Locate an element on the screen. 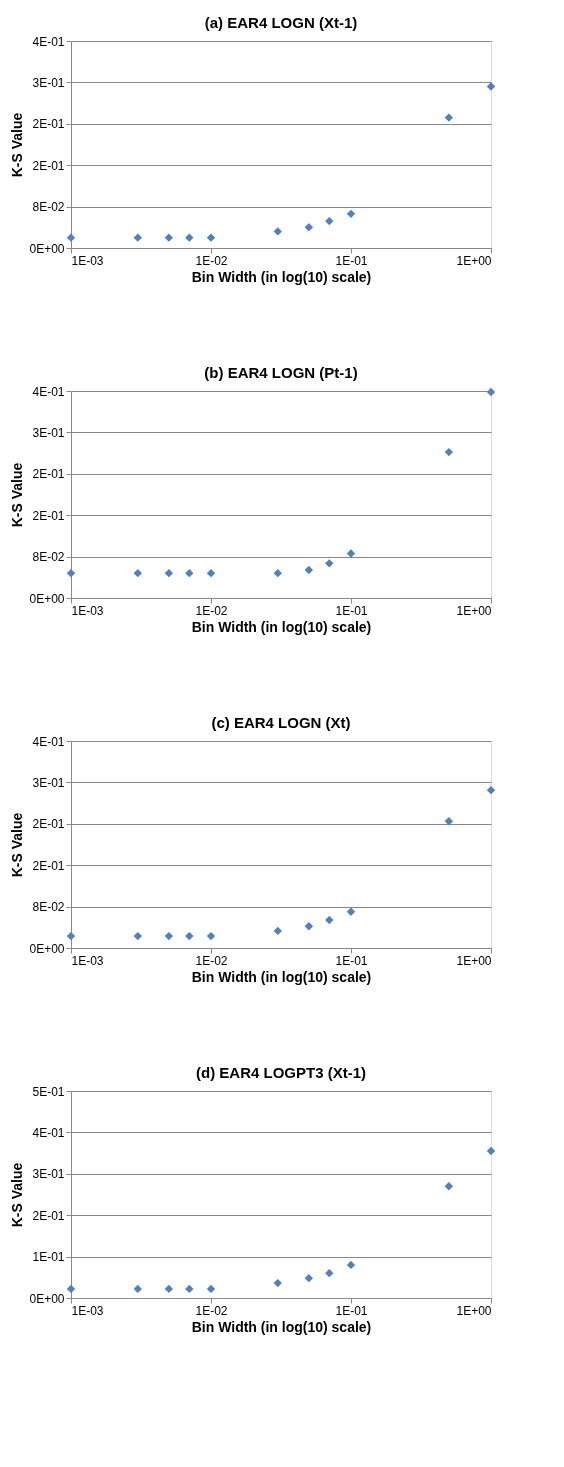 This screenshot has width=564, height=1467. chart-title: (d) EAR4 LOGPT3 (Xt-1) is located at coordinates (281, 1072).